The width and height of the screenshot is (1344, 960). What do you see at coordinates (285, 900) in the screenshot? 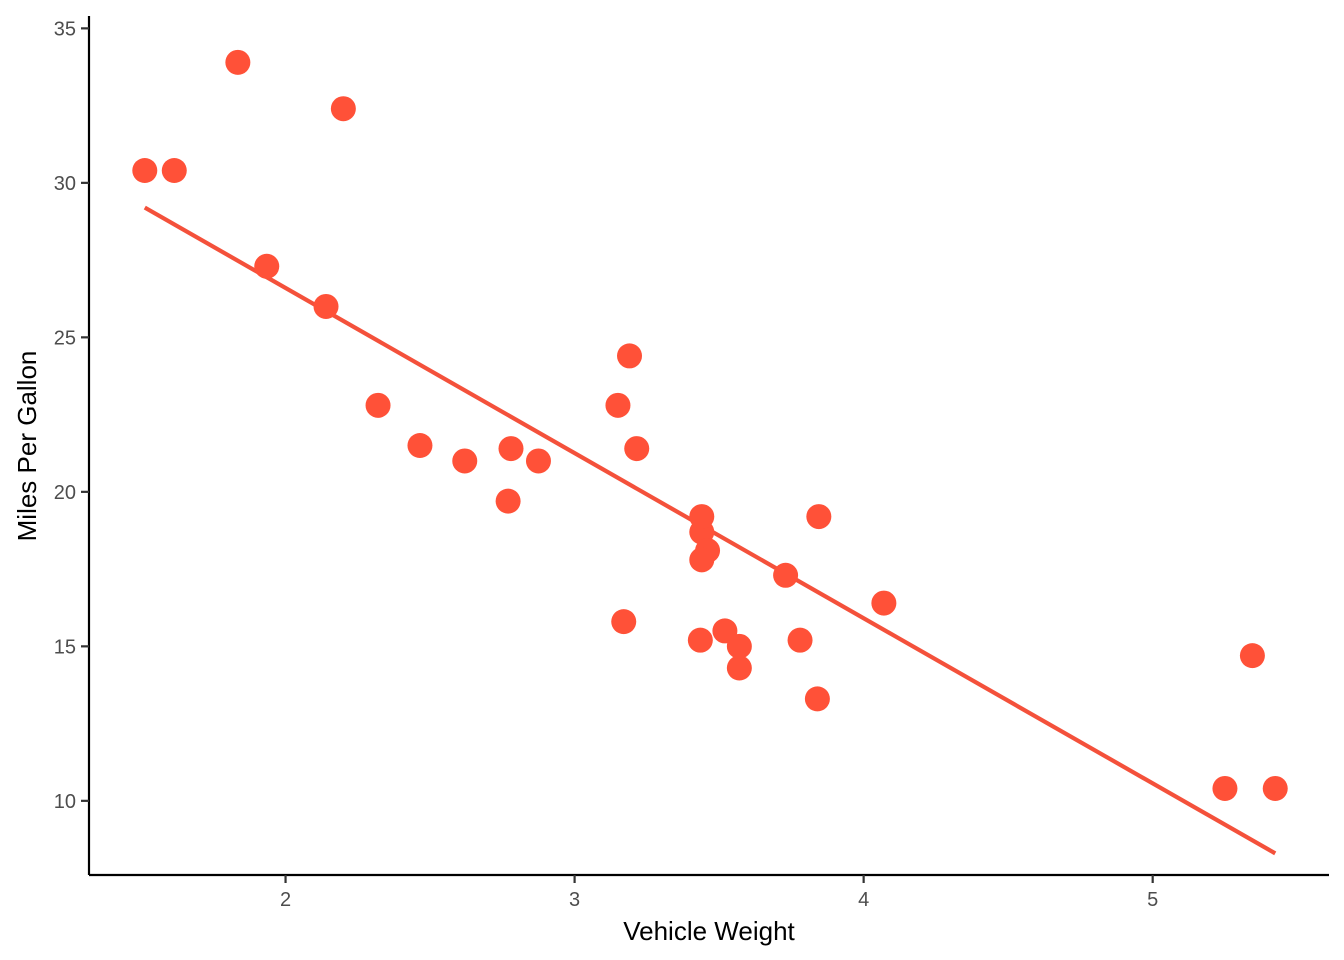
I see `x-tick-label: 2` at bounding box center [285, 900].